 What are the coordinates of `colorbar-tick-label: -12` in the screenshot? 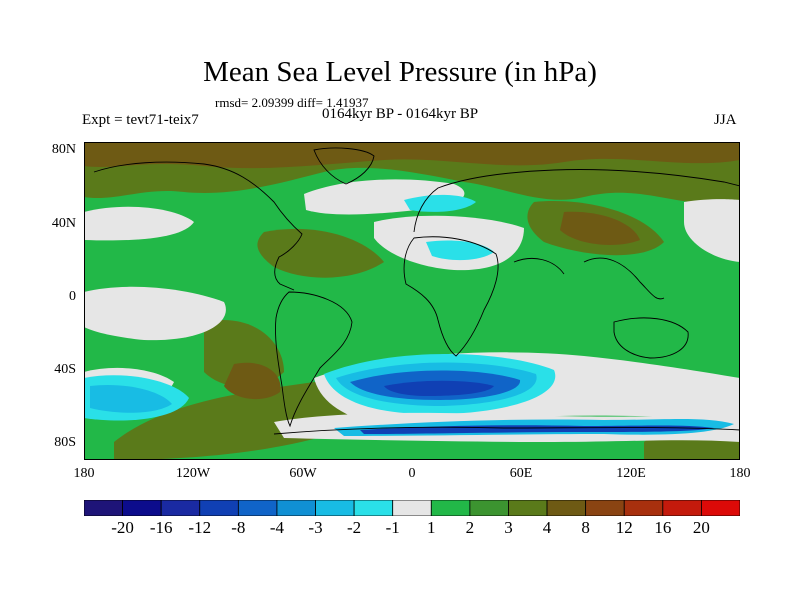 It's located at (200, 527).